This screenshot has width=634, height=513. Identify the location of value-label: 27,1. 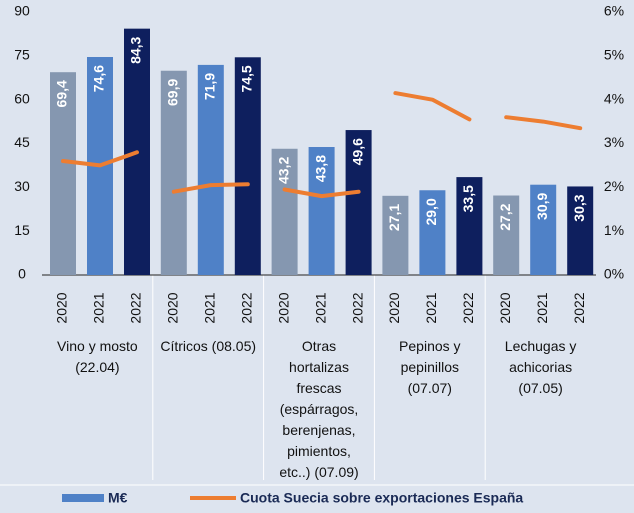
(394, 217).